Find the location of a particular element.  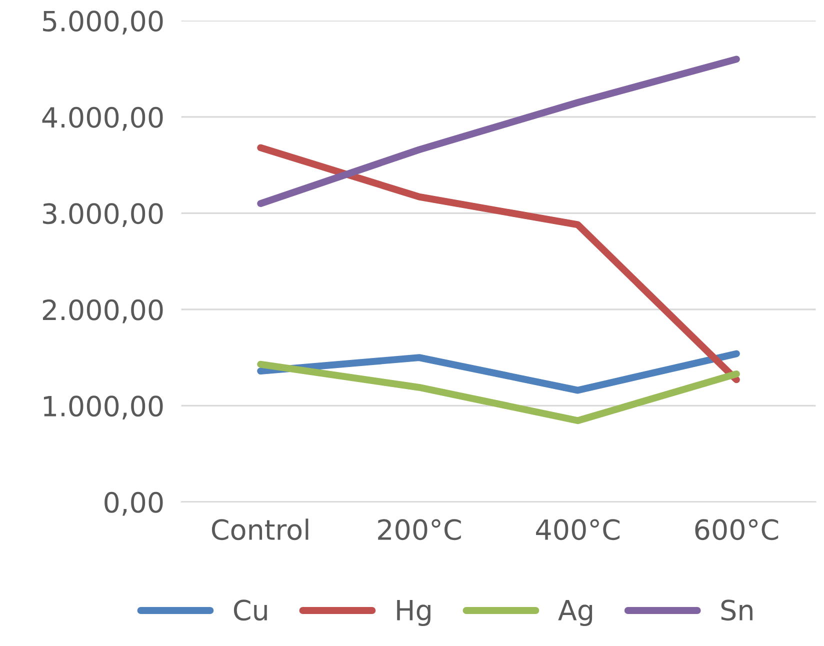

x-tick-label: 400°C is located at coordinates (578, 529).